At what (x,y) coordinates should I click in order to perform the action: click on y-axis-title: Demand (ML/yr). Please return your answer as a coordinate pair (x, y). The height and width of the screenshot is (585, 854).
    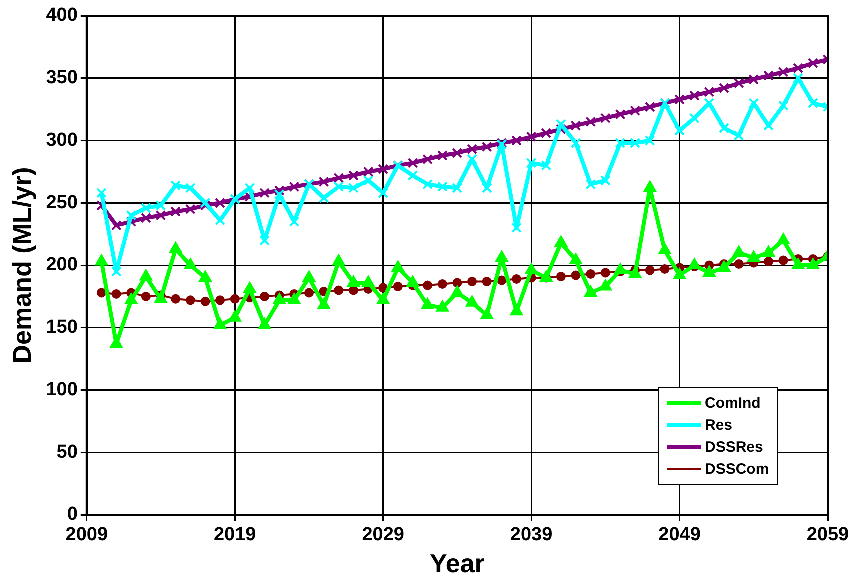
    Looking at the image, I should click on (21, 265).